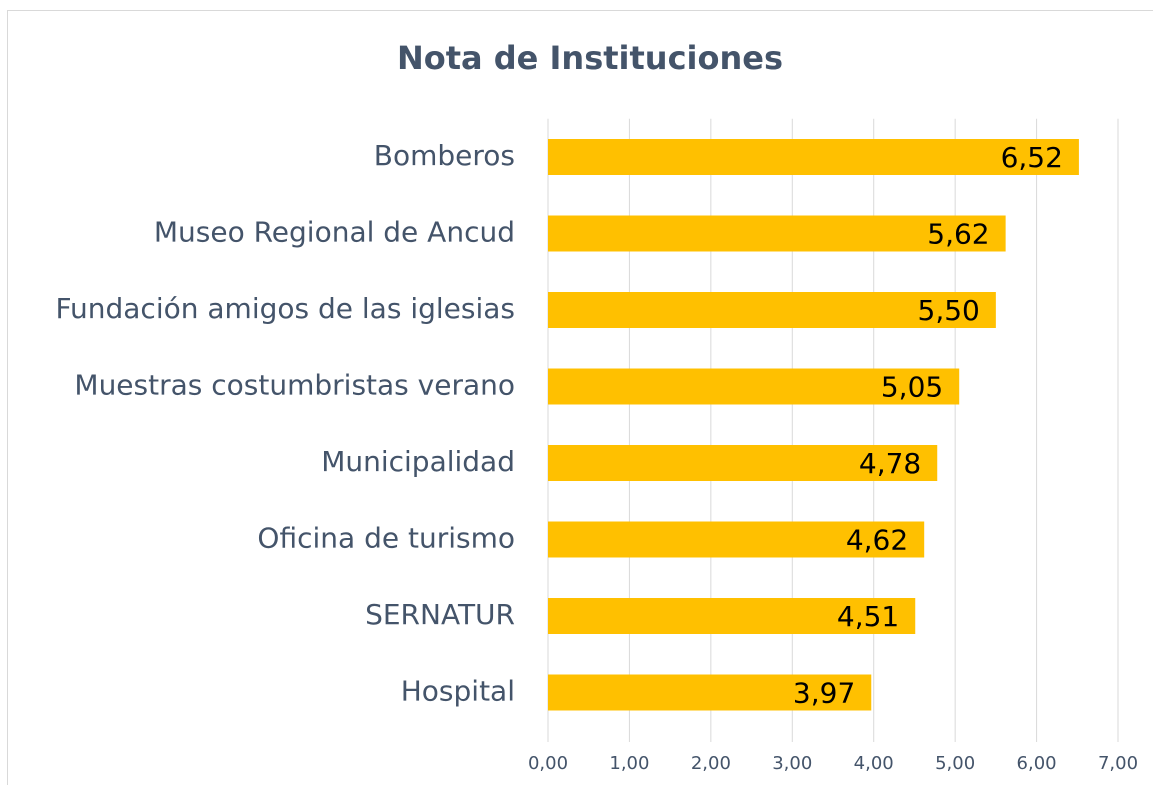  Describe the element at coordinates (792, 763) in the screenshot. I see `x-tick-label: 3,00` at that location.